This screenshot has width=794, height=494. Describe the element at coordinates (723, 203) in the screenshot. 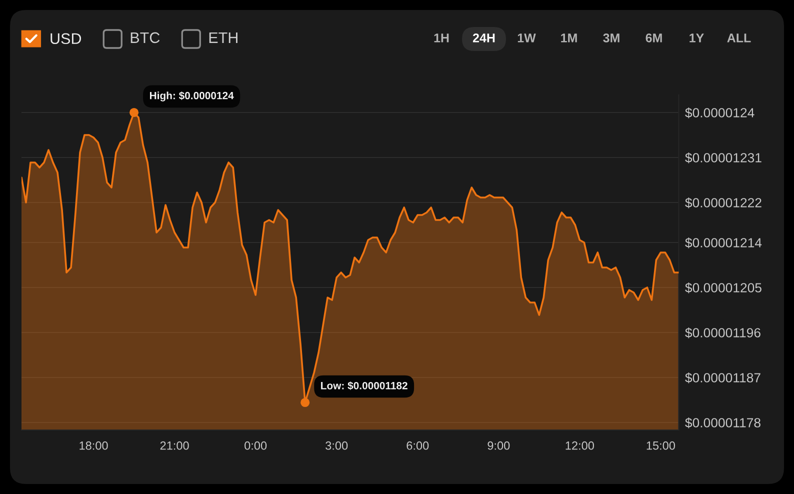

I see `y-tick-label: $0.00001222` at that location.